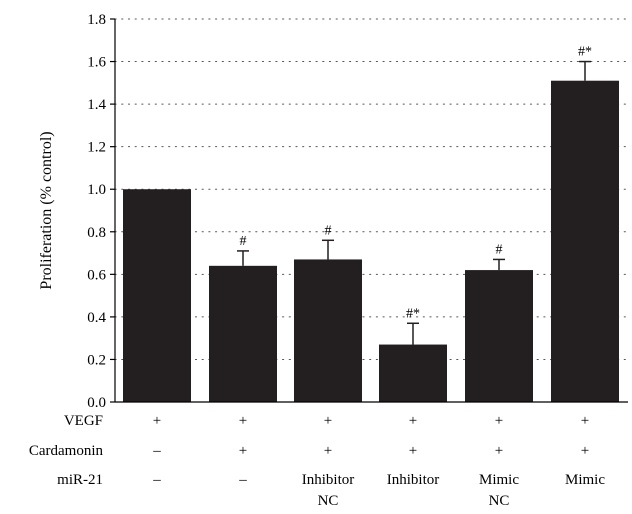 The image size is (632, 514). Describe the element at coordinates (83, 421) in the screenshot. I see `condition-row-label: VEGF` at that location.